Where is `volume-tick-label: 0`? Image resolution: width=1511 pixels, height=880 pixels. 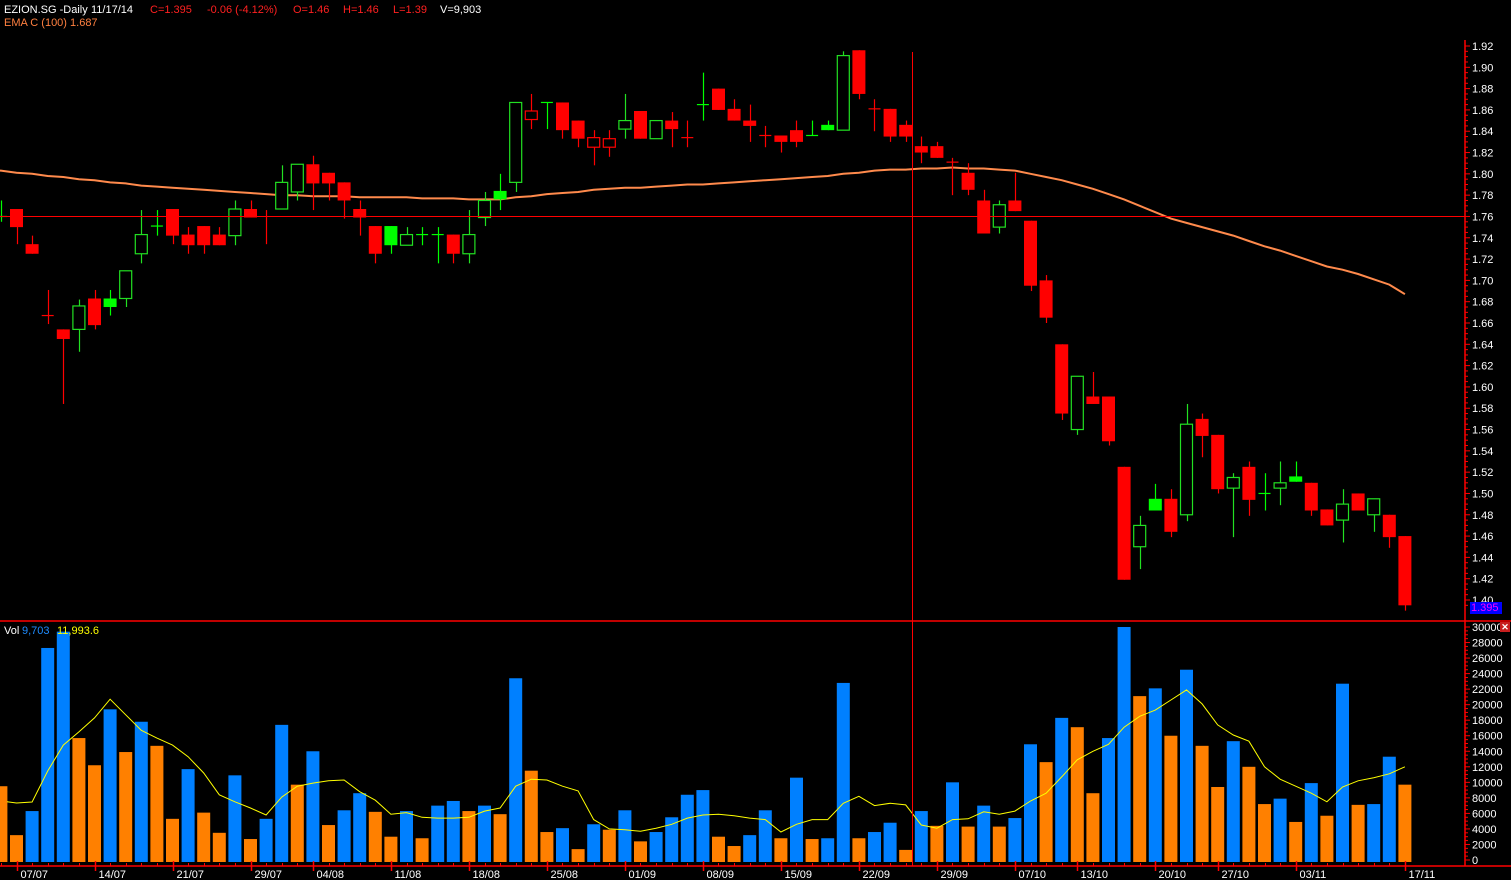
volume-tick-label: 0 is located at coordinates (1475, 861).